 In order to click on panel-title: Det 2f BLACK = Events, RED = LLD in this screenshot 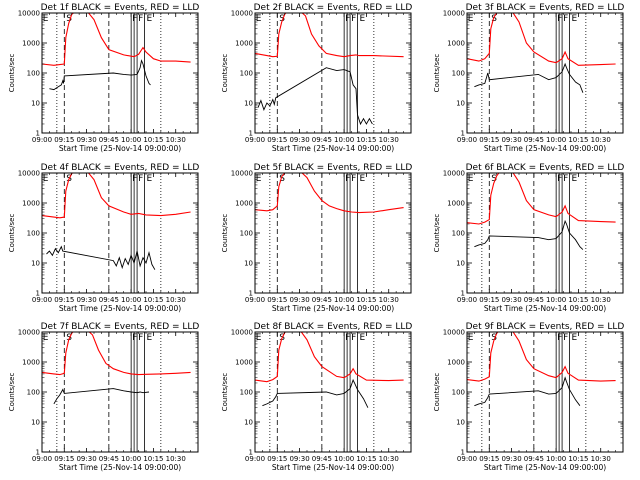, I will do `click(333, 8)`.